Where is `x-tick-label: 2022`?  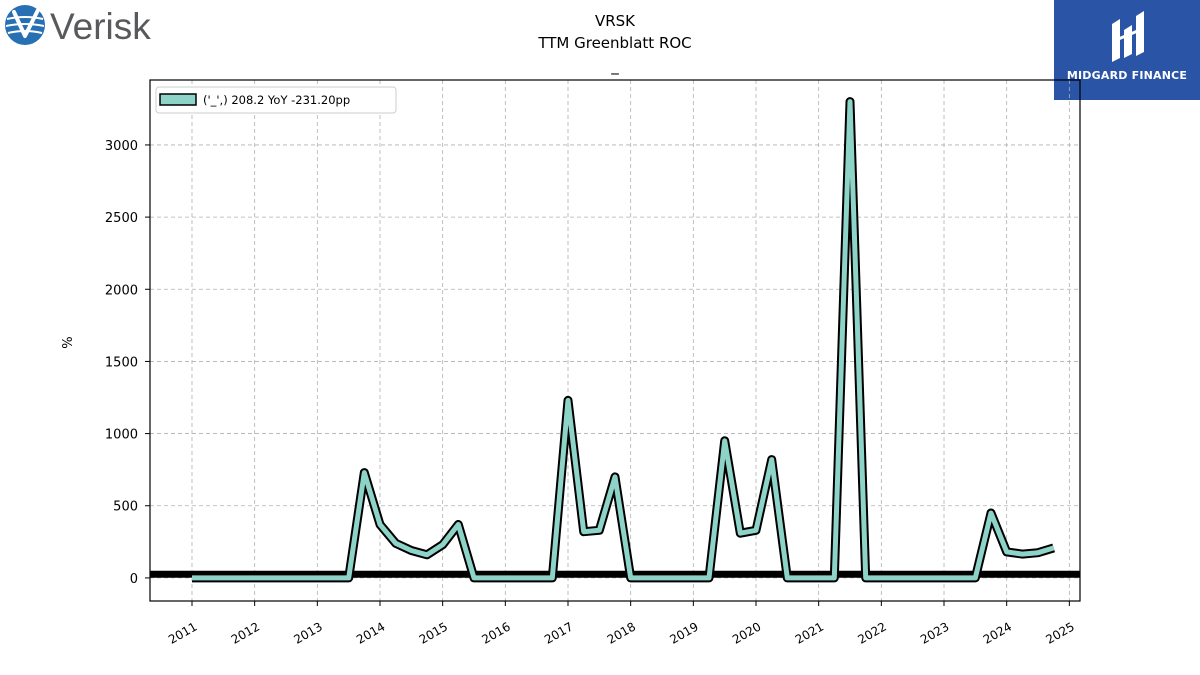
x-tick-label: 2022 is located at coordinates (871, 632).